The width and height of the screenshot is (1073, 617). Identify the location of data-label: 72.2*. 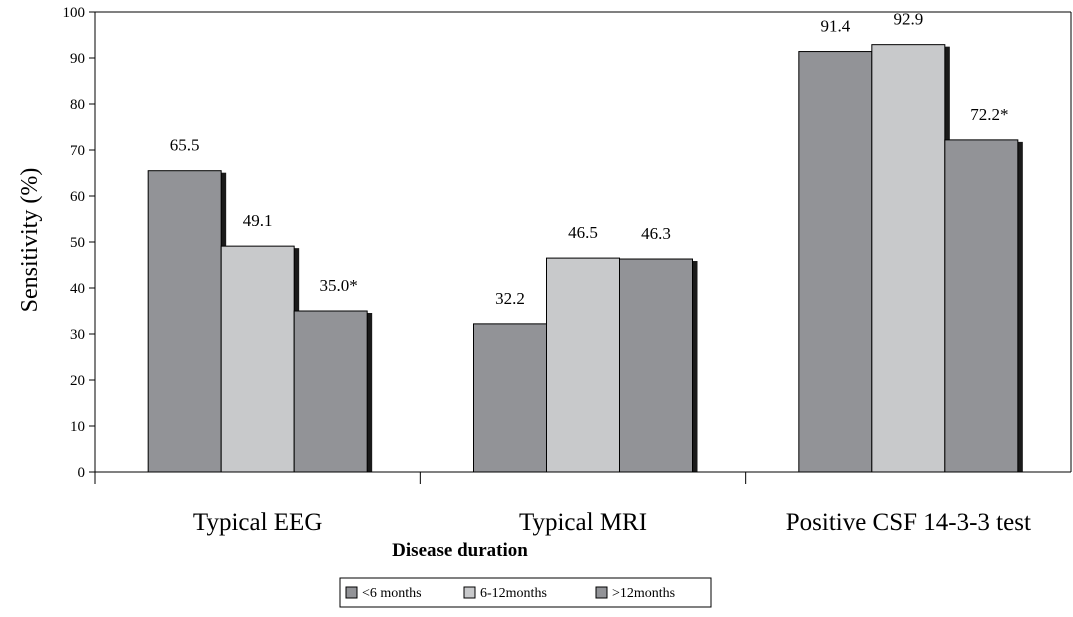
(989, 114).